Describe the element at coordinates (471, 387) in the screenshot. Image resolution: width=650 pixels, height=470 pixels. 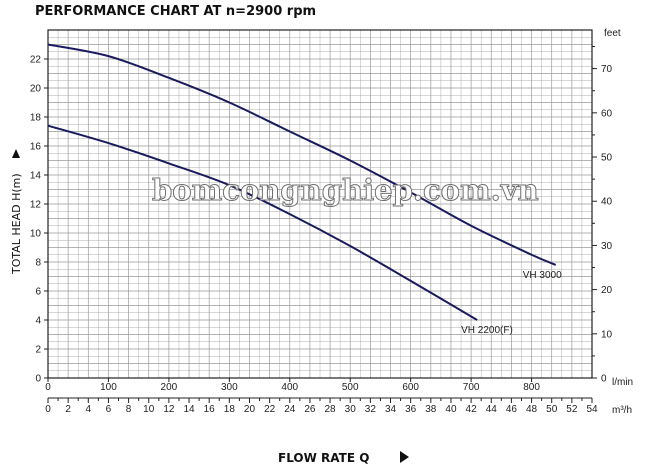
I see `x-tick-label: 700` at that location.